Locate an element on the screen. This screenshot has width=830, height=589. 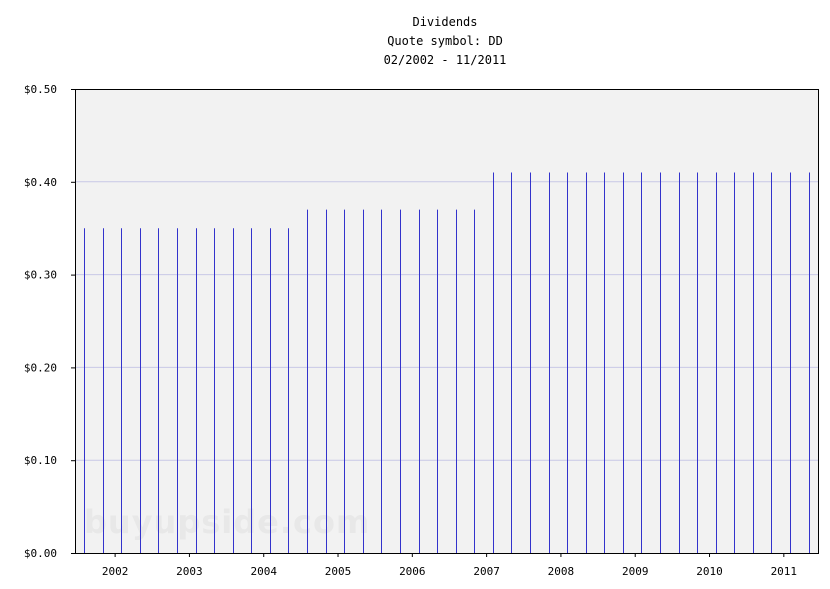
x-tick-label: 2003 is located at coordinates (189, 571).